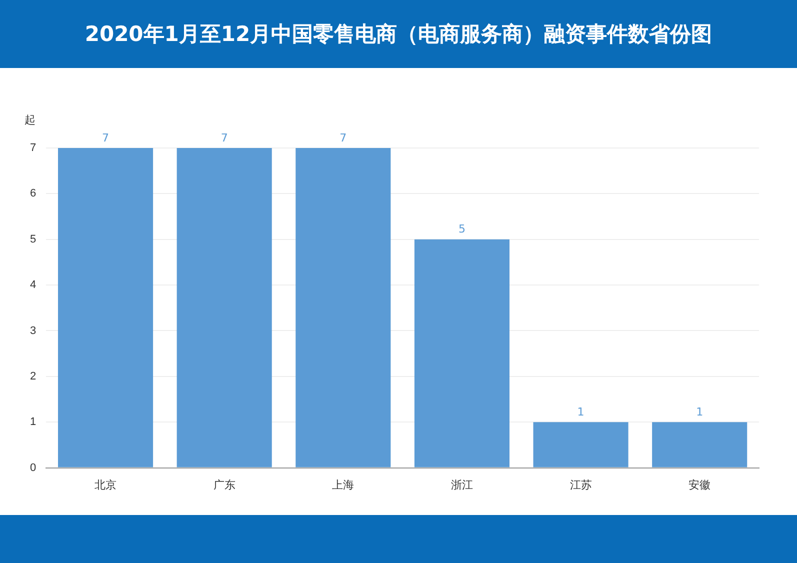  What do you see at coordinates (581, 485) in the screenshot?
I see `x-tick-label: 江苏` at bounding box center [581, 485].